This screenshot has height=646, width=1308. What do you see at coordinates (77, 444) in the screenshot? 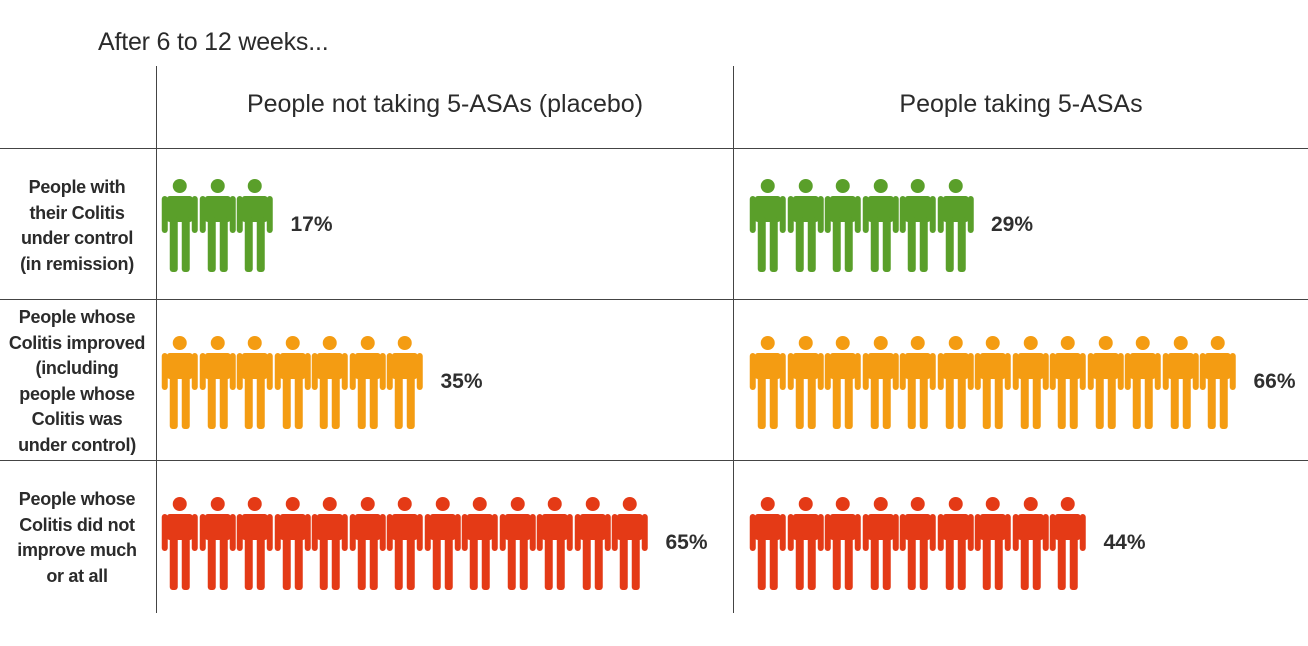
I see `row-label-line: under control)` at bounding box center [77, 444].